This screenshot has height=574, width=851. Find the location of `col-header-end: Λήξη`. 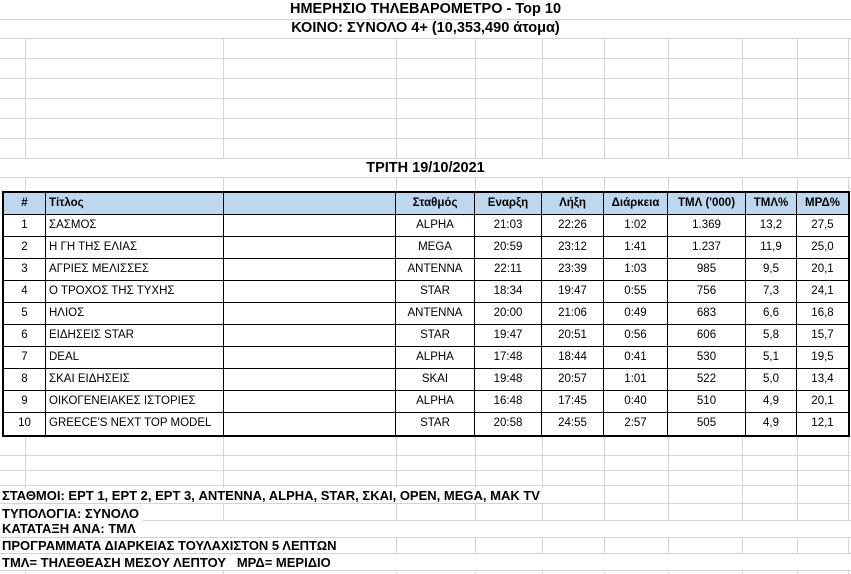

col-header-end: Λήξη is located at coordinates (573, 204).